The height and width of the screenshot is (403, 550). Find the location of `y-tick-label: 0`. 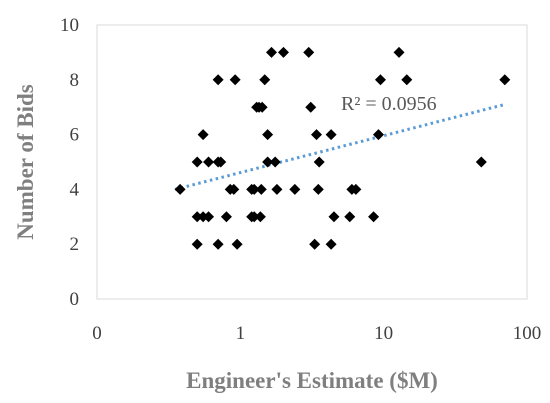

y-tick-label: 0 is located at coordinates (75, 299).